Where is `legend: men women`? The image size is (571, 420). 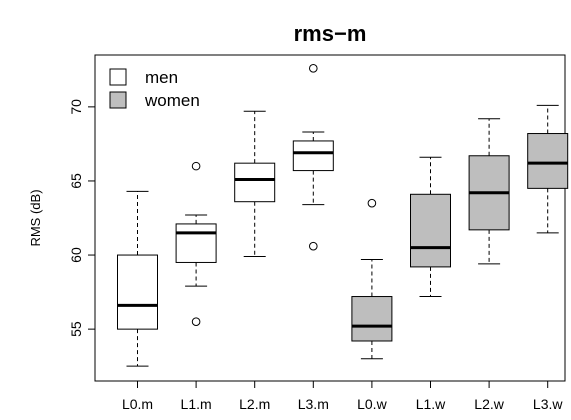
legend: men women is located at coordinates (154, 89).